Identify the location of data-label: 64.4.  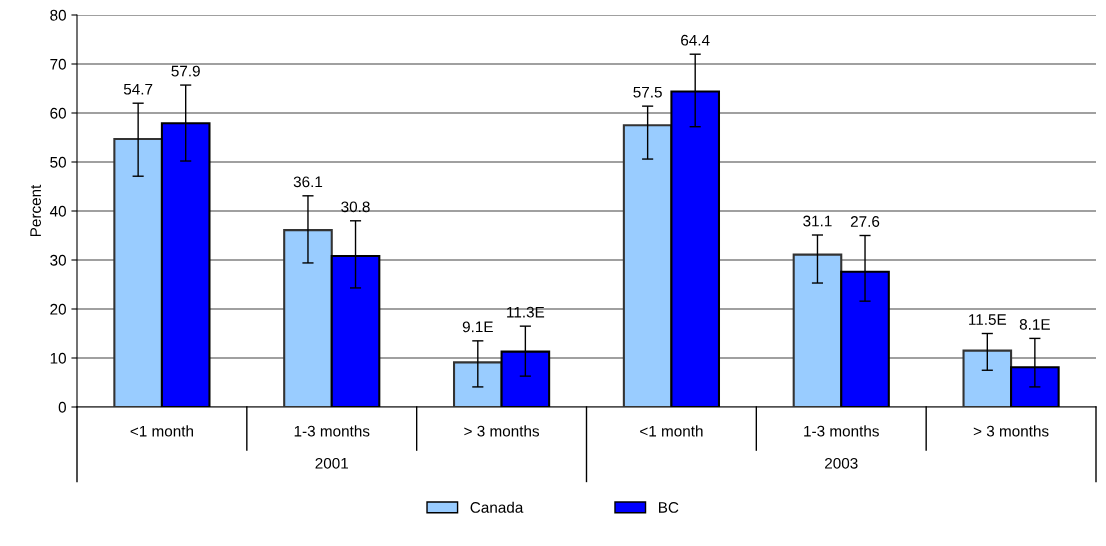
(695, 40).